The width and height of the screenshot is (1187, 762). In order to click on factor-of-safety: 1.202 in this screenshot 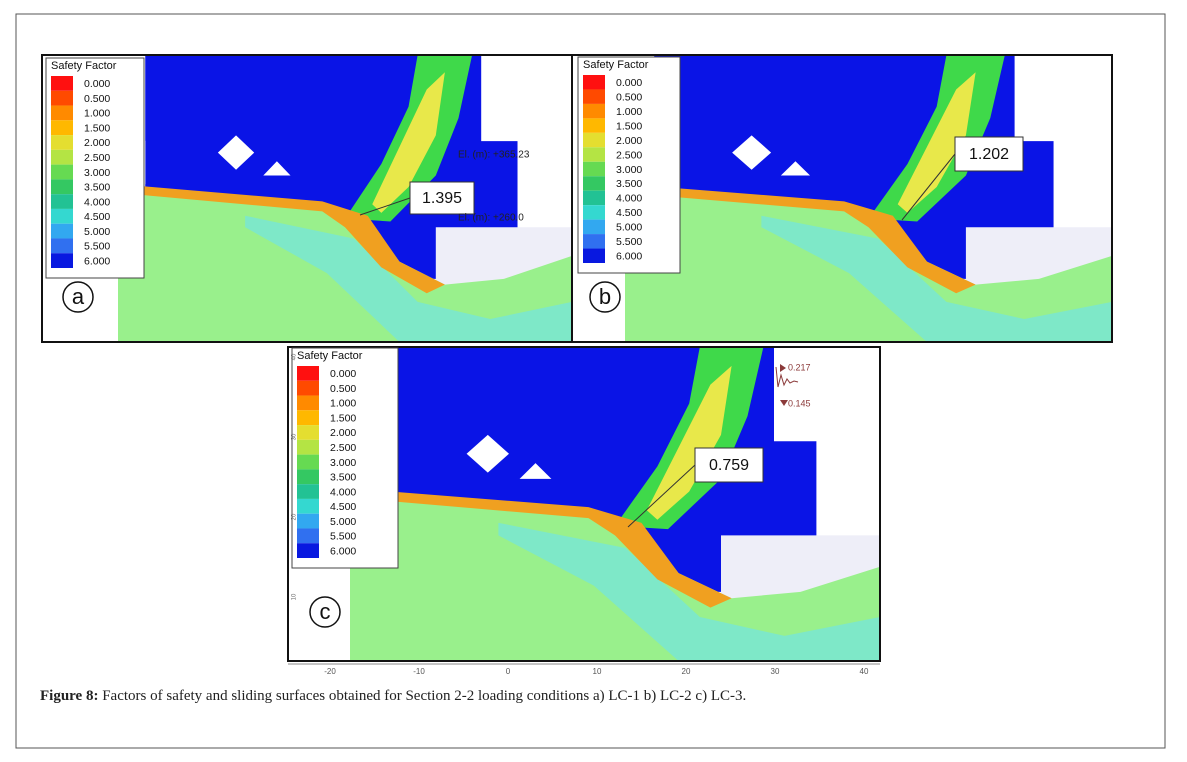, I will do `click(989, 154)`.